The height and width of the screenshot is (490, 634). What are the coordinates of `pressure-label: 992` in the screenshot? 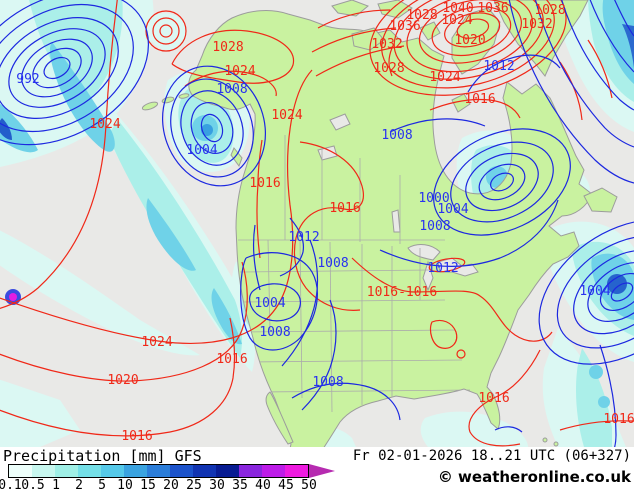 It's located at (27, 79).